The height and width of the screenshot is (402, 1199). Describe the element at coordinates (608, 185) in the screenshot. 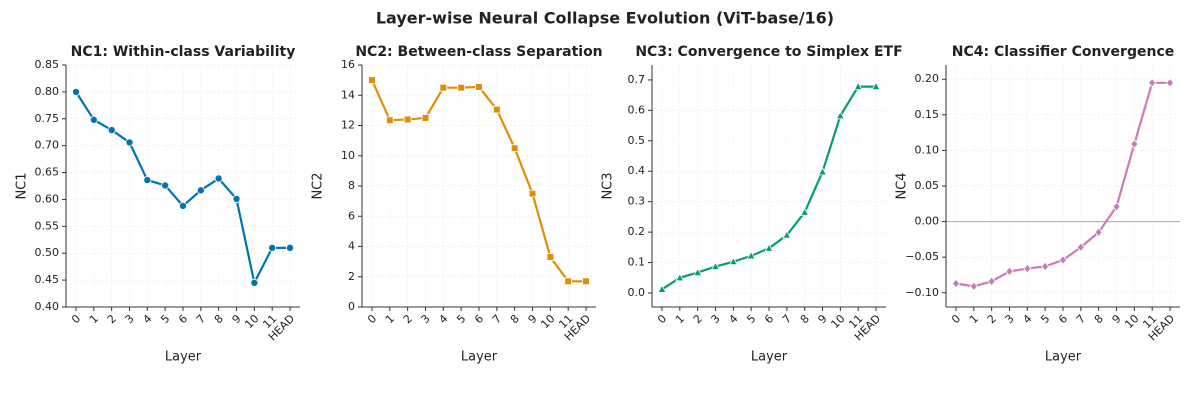

I see `y-axis-label: NC3` at that location.